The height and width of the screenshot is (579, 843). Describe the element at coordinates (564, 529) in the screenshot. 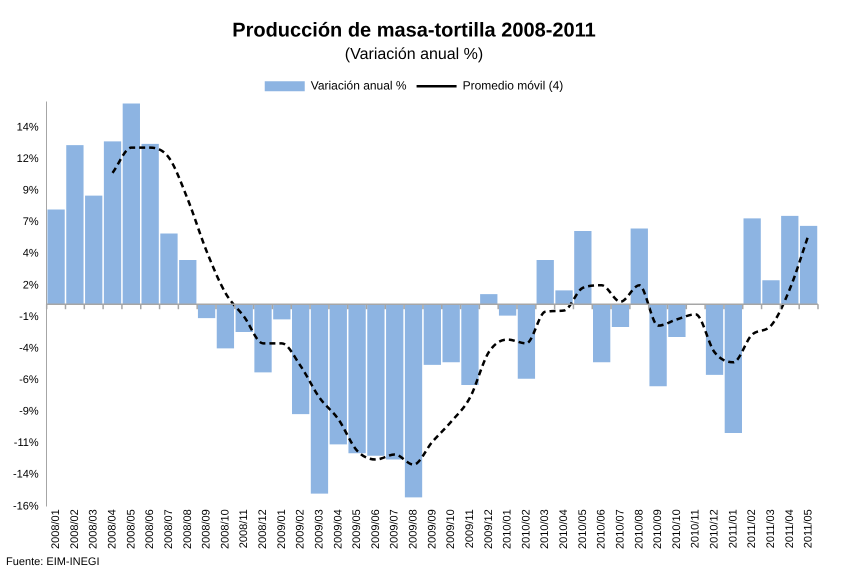

I see `x-tick-label: 2010/04` at that location.